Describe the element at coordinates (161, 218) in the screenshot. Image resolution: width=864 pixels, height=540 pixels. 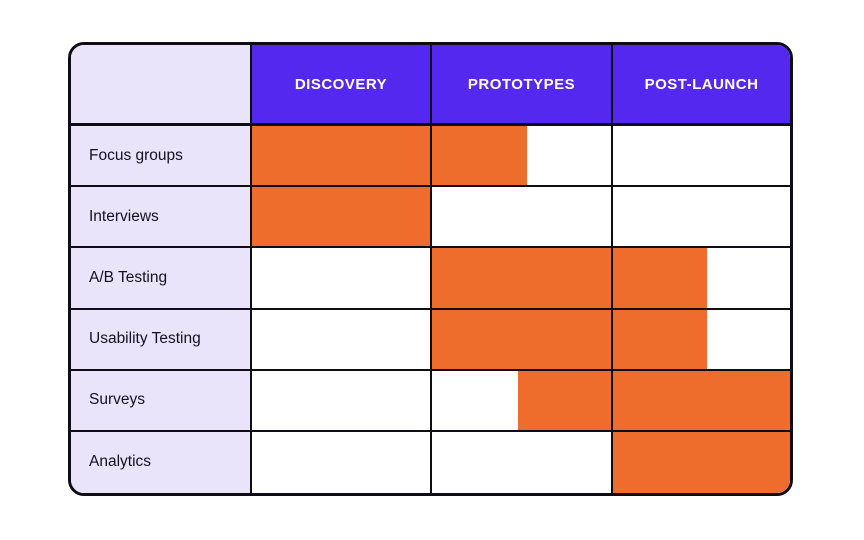
I see `row-label: Interviews` at that location.